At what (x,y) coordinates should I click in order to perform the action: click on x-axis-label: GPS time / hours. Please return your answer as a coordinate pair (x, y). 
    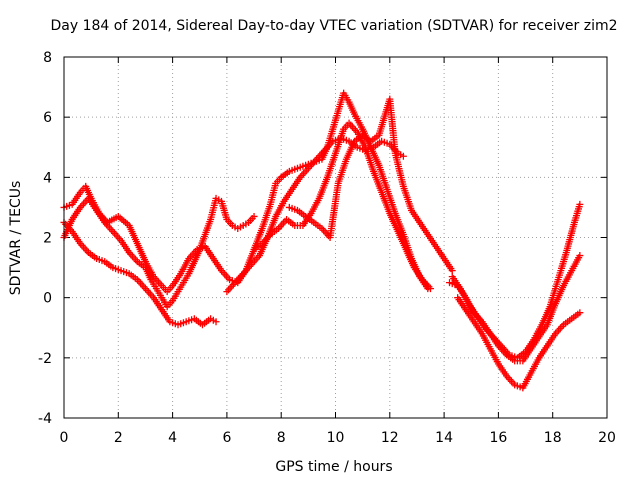
    Looking at the image, I should click on (333, 467).